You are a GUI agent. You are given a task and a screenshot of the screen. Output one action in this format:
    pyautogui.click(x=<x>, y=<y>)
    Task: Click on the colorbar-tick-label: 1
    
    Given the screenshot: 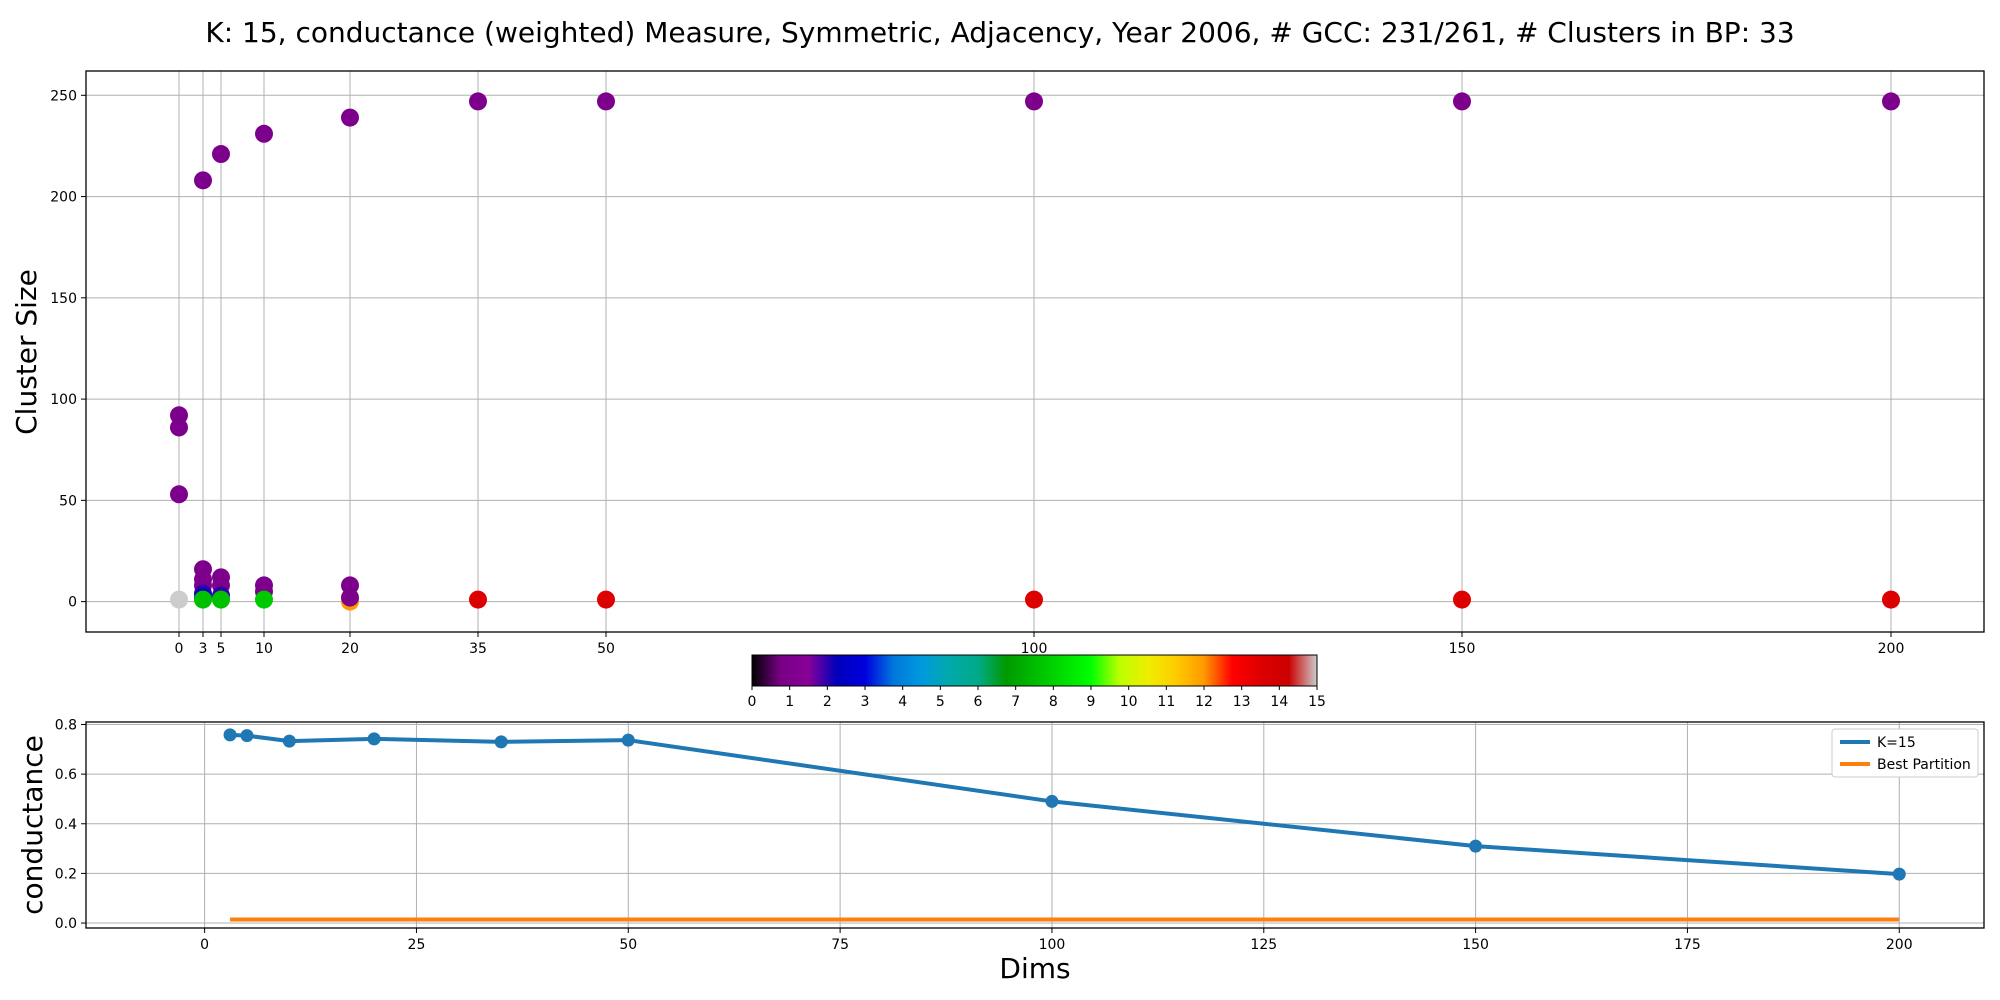 What is the action you would take?
    pyautogui.click(x=789, y=702)
    